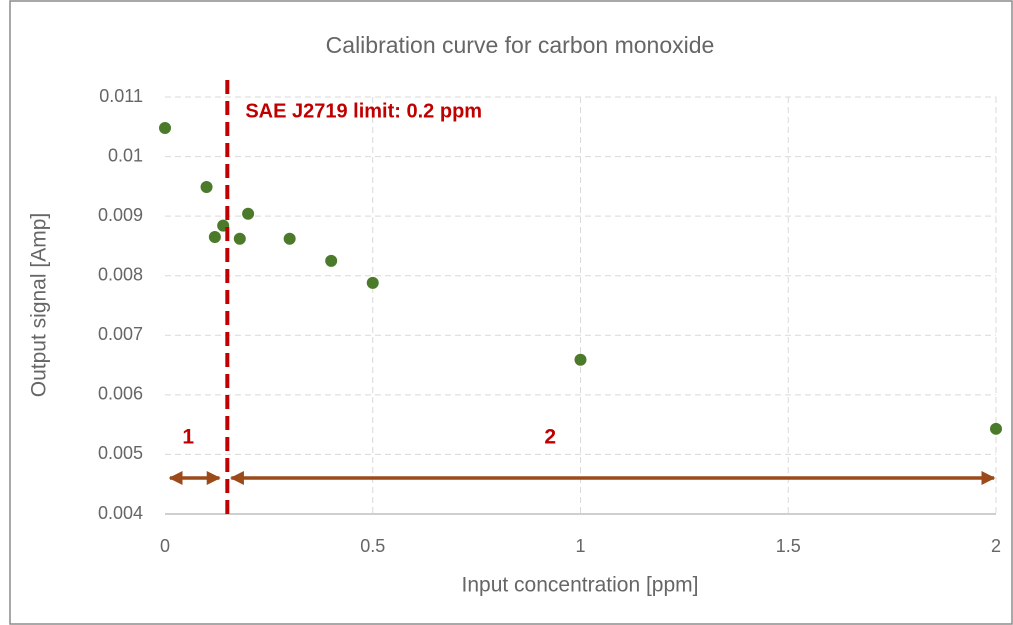  I want to click on region-label: 2, so click(550, 437).